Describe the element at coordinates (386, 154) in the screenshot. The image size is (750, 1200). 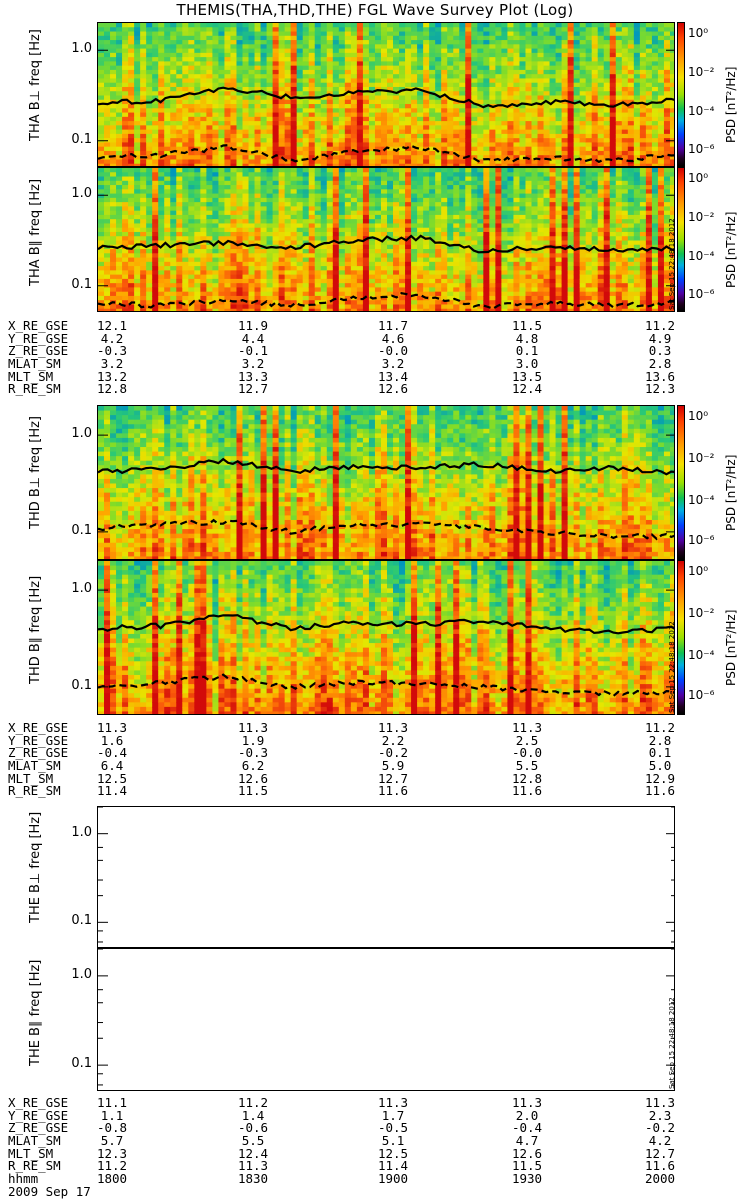
I see `series-line-dashed` at that location.